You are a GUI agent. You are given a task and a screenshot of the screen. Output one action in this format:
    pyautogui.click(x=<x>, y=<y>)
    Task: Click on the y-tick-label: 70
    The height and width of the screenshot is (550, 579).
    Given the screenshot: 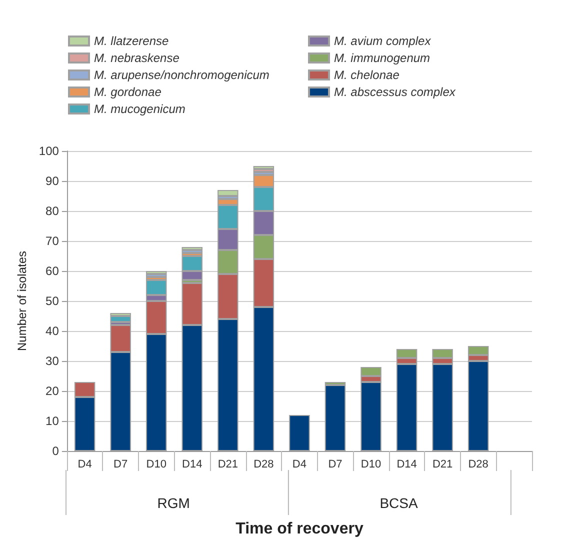 What is the action you would take?
    pyautogui.click(x=53, y=241)
    